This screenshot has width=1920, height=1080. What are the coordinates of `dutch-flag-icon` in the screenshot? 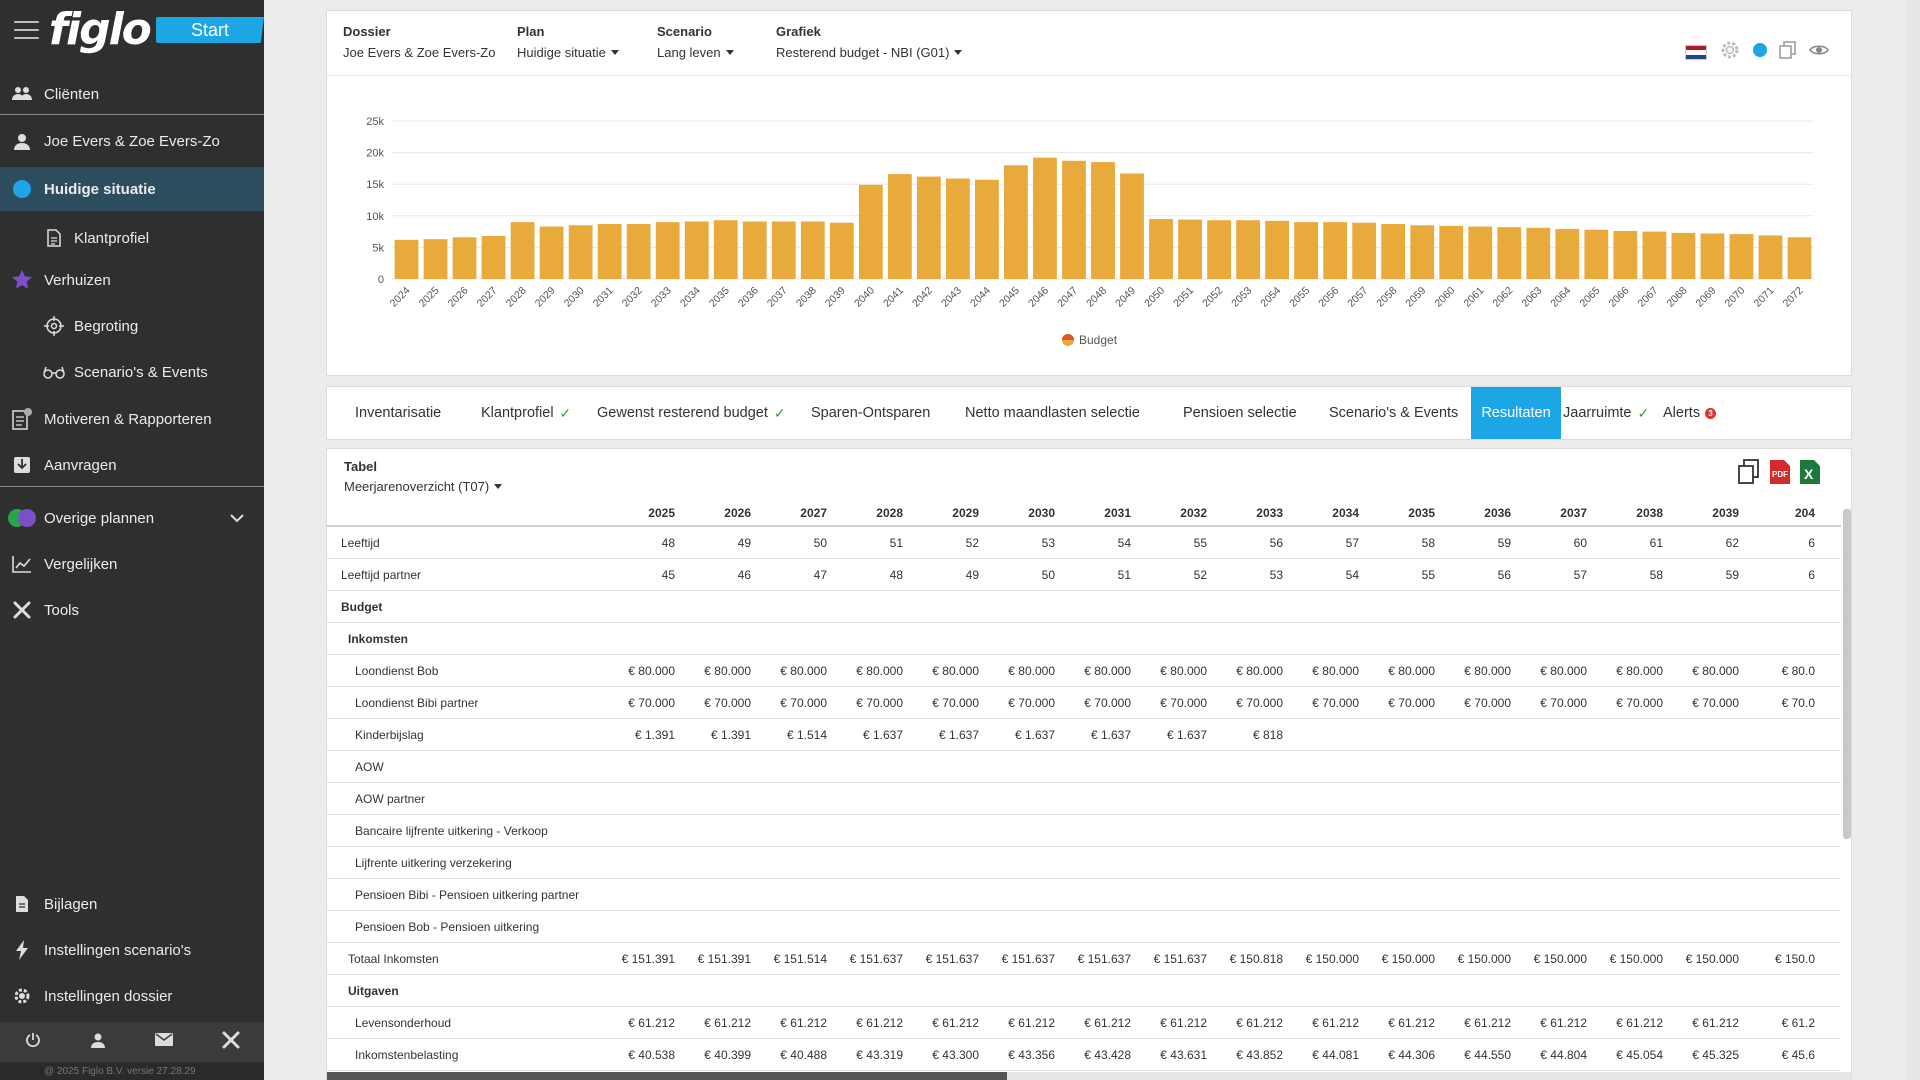 It's located at (1696, 52).